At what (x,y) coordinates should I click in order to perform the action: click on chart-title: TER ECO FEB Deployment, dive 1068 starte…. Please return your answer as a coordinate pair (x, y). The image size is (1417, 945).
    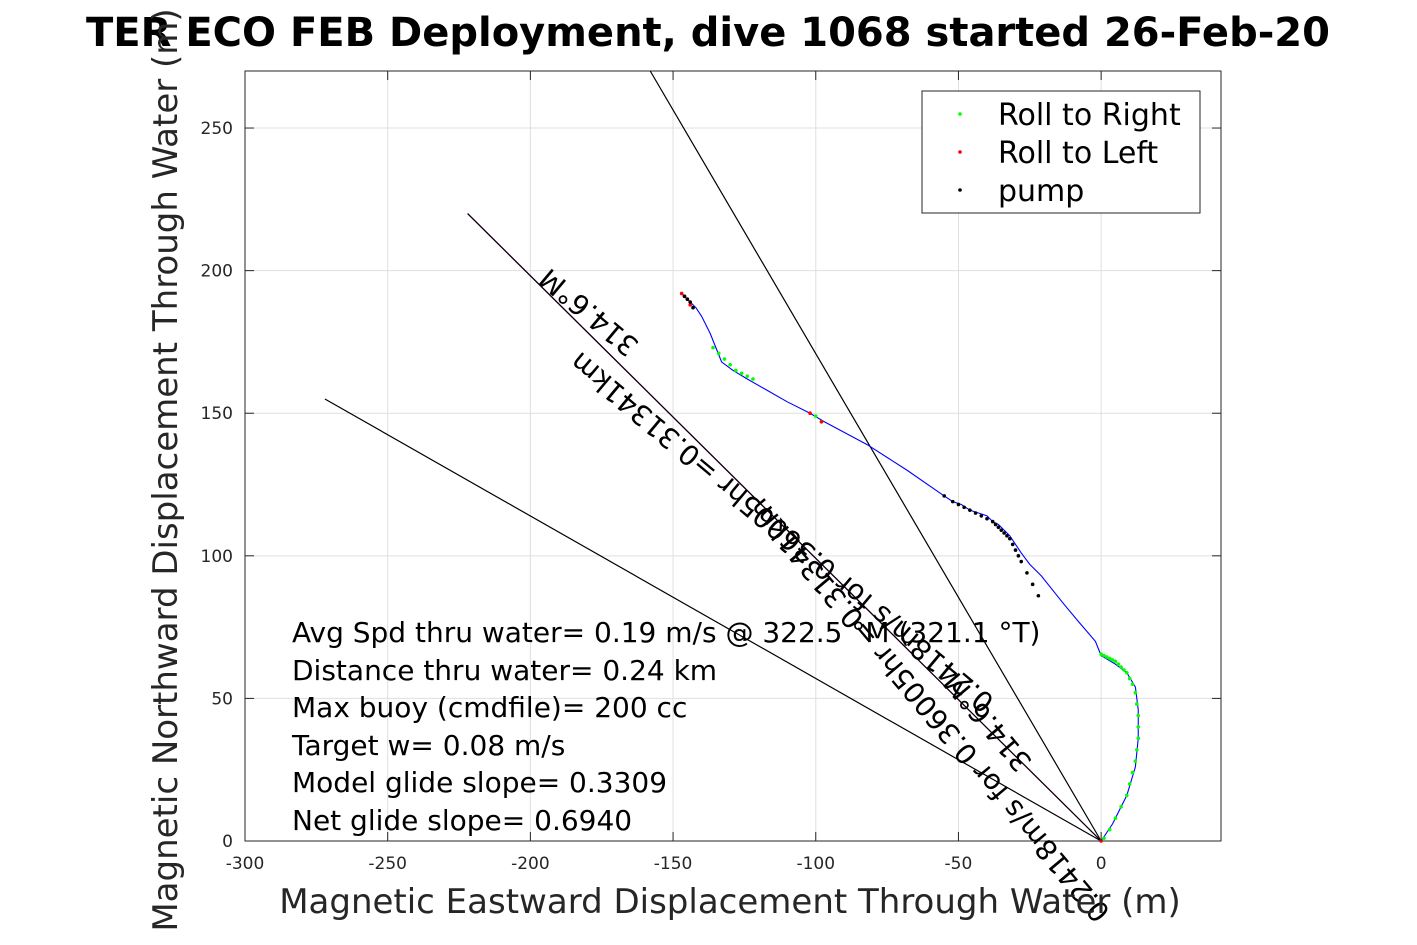
    Looking at the image, I should click on (708, 33).